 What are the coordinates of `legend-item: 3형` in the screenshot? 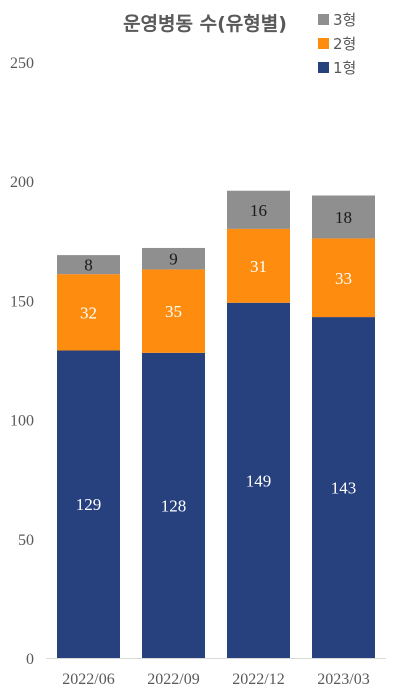 It's located at (337, 20).